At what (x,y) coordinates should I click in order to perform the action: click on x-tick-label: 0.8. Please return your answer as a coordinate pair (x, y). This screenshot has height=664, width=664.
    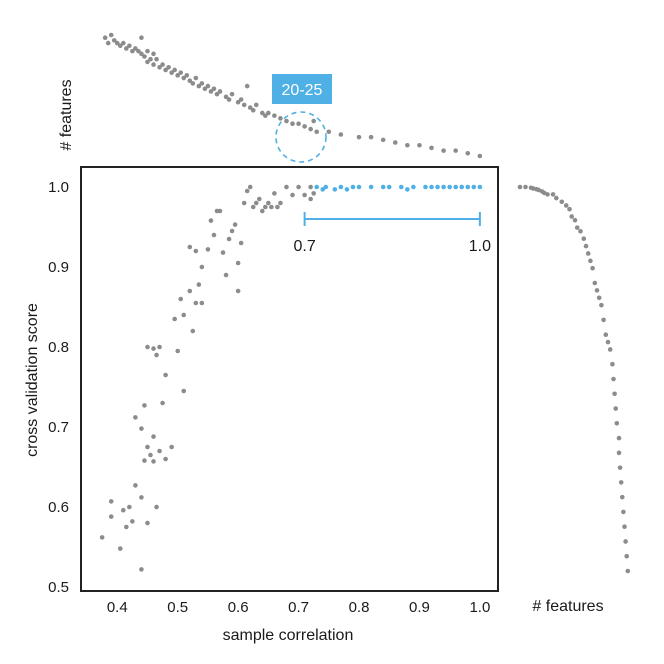
    Looking at the image, I should click on (359, 607).